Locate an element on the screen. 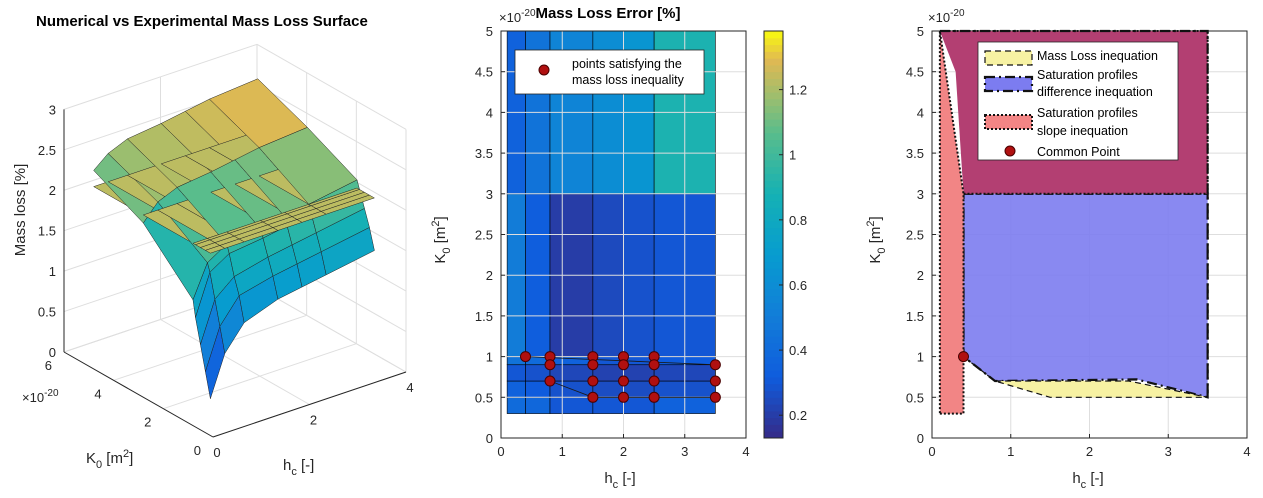 This screenshot has height=498, width=1263. surface-y-tick-label: 0 is located at coordinates (197, 450).